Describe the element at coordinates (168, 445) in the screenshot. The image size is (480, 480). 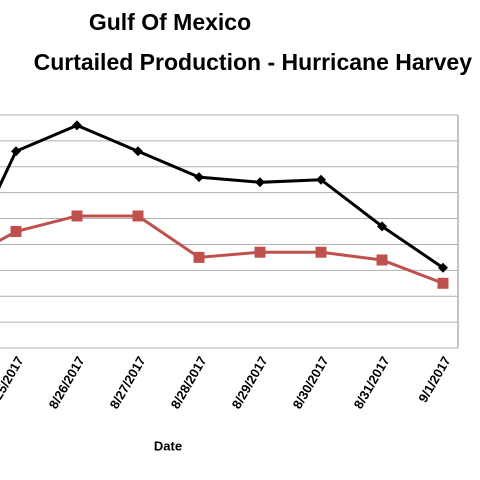
I see `x-axis-label: Date` at that location.